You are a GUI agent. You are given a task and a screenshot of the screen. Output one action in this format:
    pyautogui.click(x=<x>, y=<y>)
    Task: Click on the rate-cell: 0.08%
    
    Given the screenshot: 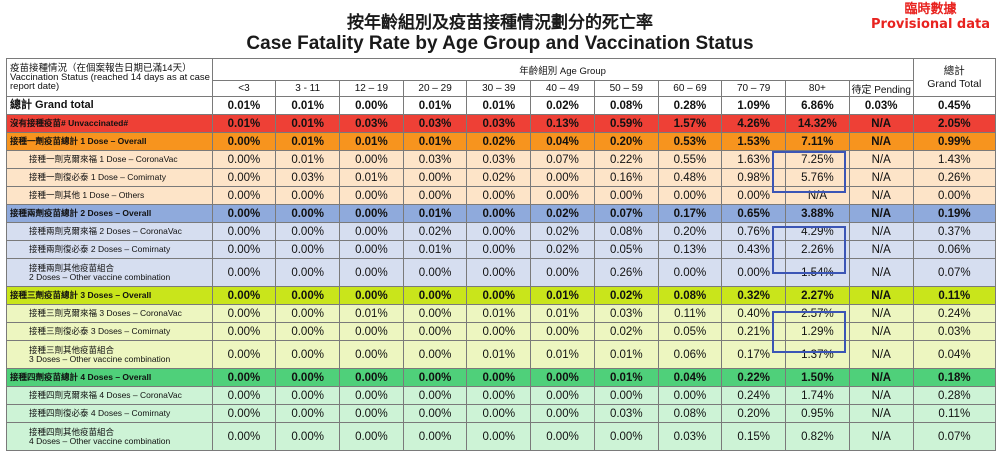 What is the action you would take?
    pyautogui.click(x=690, y=413)
    